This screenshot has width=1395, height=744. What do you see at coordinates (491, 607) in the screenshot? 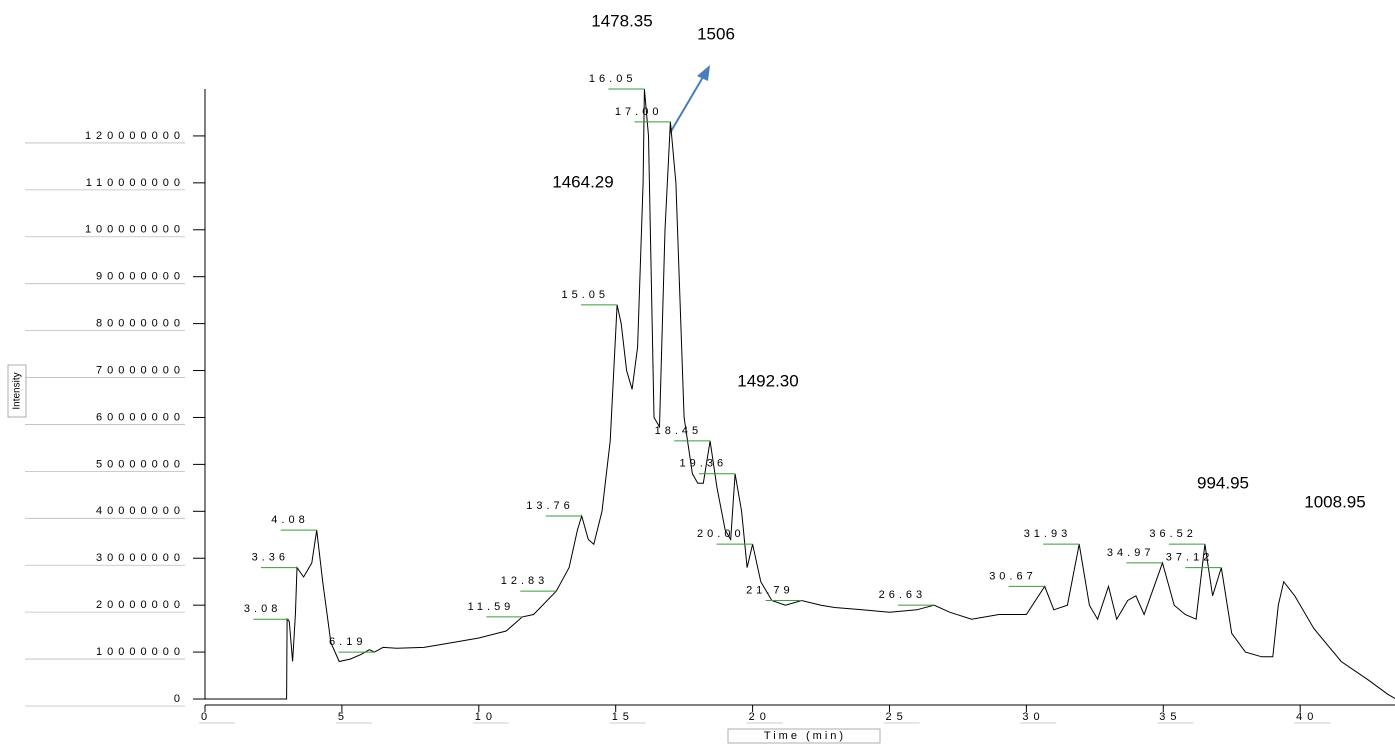
I see `peak-label: 11.59` at bounding box center [491, 607].